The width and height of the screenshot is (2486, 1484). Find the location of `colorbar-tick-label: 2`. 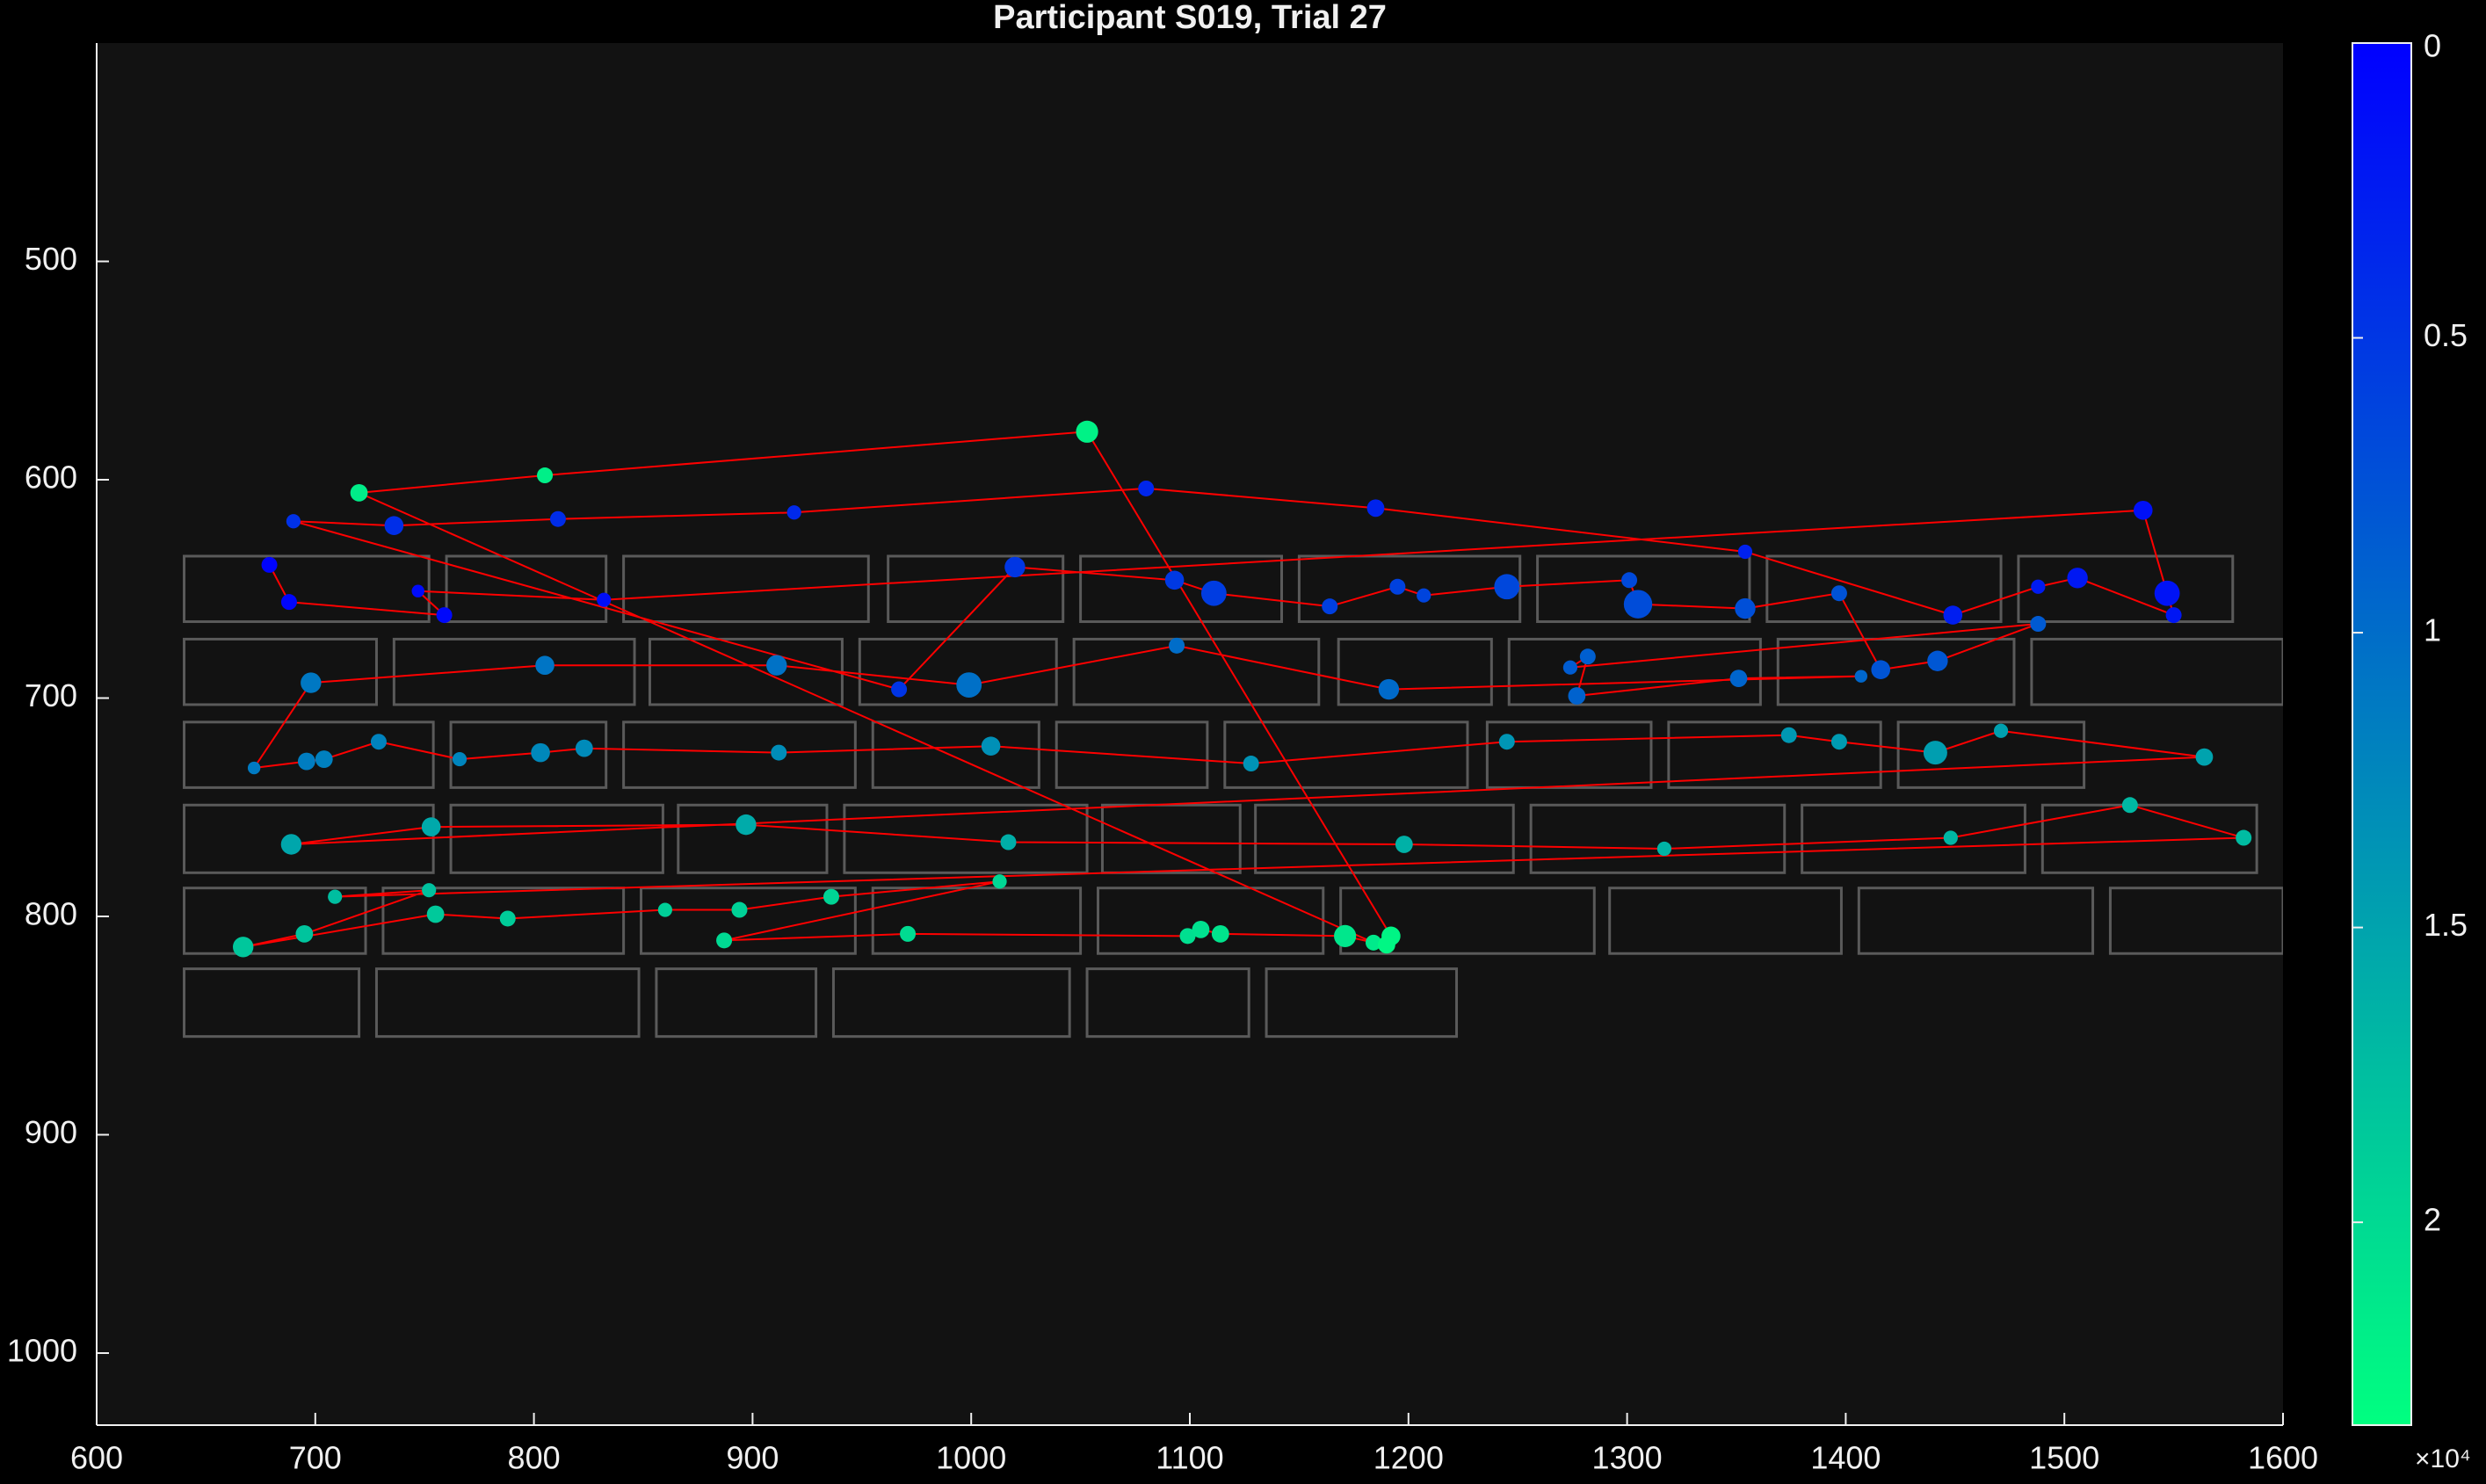

colorbar-tick-label: 2 is located at coordinates (2433, 1220).